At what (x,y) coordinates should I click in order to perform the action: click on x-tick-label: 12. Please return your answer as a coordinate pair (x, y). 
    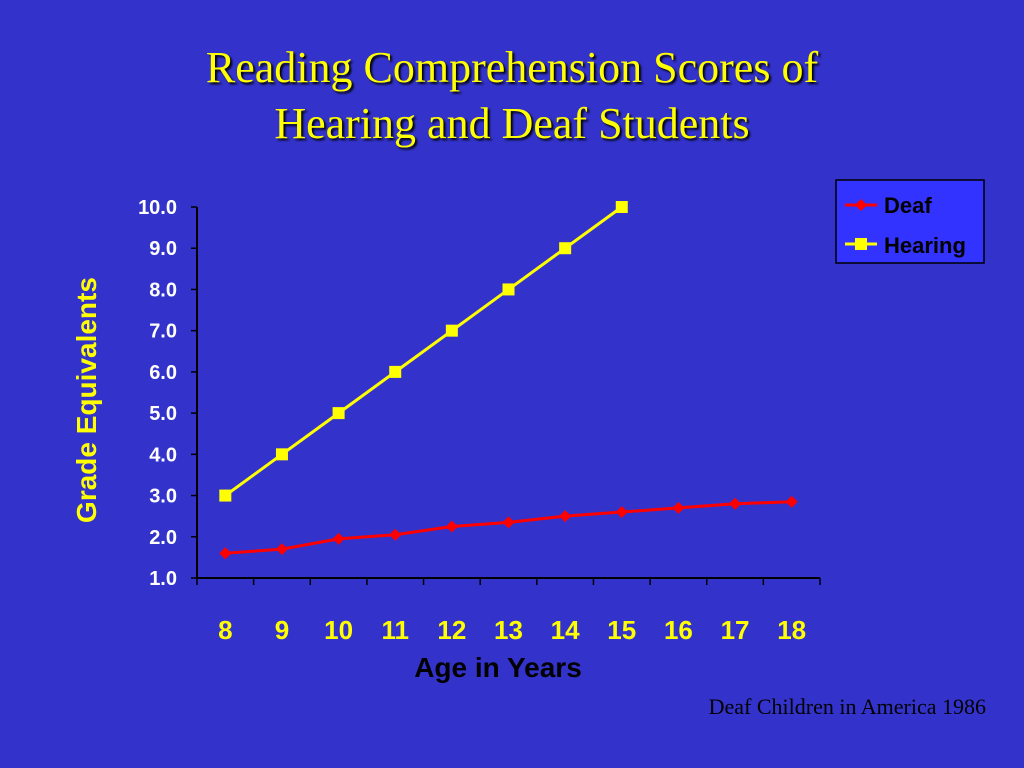
    Looking at the image, I should click on (451, 630).